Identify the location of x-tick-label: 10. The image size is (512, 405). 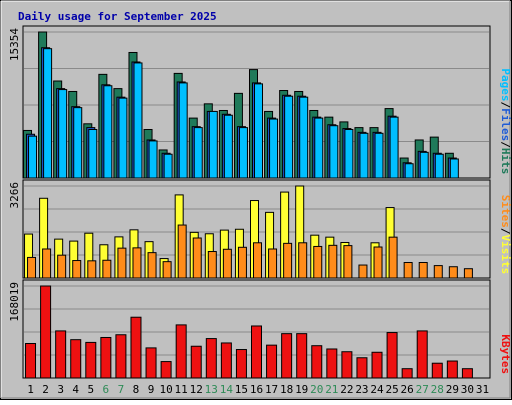
(165, 389).